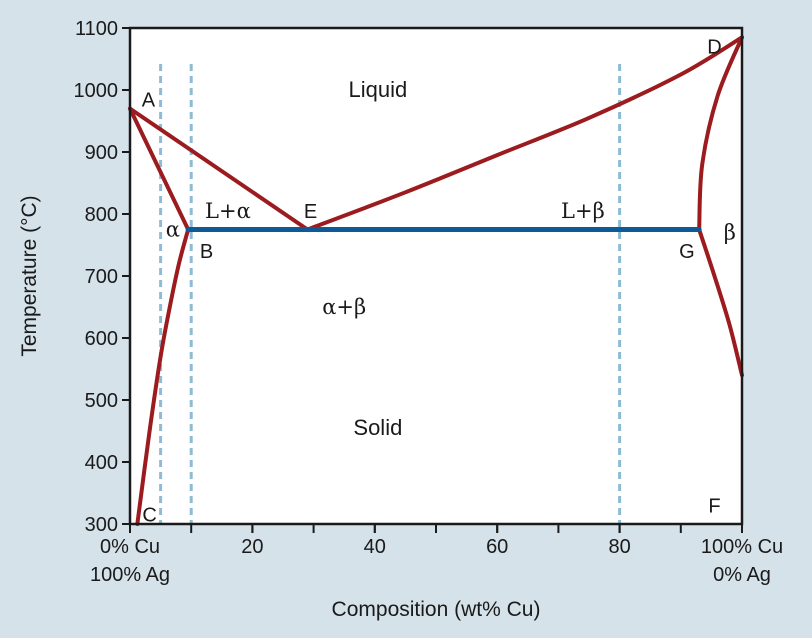 The width and height of the screenshot is (812, 638). Describe the element at coordinates (714, 48) in the screenshot. I see `point-label-d: D` at that location.